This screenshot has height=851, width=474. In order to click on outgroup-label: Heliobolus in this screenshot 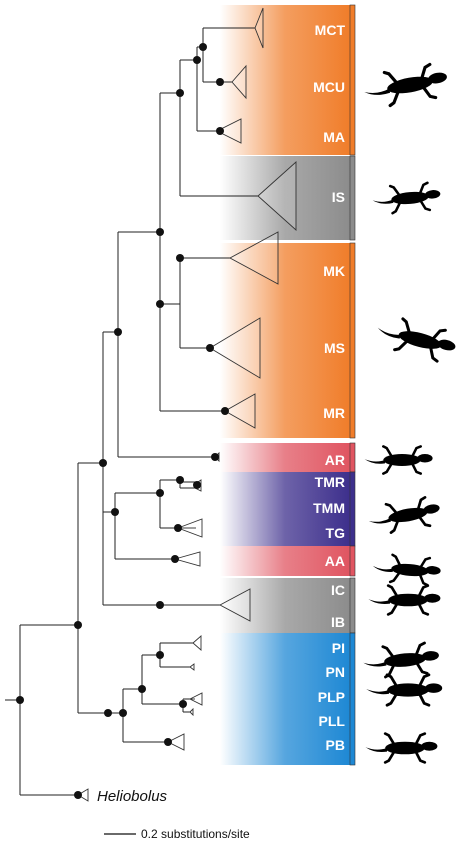, I will do `click(132, 796)`.